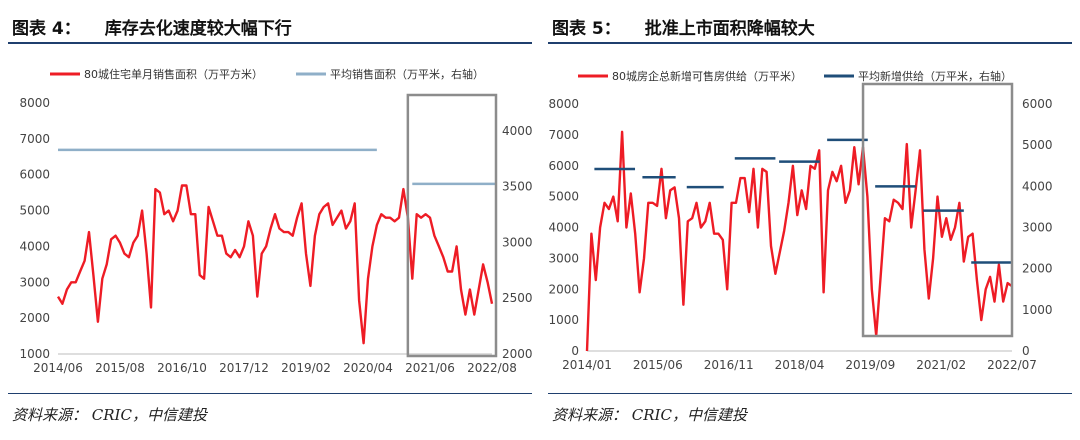  What do you see at coordinates (870, 365) in the screenshot?
I see `x-tick-label: 2019/09` at bounding box center [870, 365].